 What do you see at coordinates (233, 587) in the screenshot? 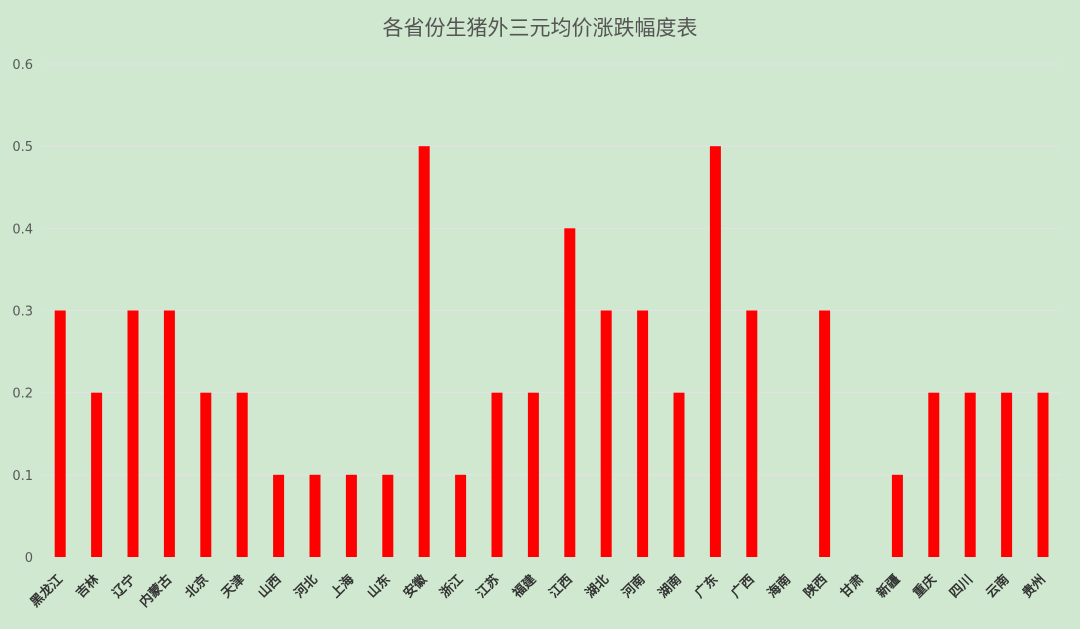
I see `x-tick-label: 天津` at bounding box center [233, 587].